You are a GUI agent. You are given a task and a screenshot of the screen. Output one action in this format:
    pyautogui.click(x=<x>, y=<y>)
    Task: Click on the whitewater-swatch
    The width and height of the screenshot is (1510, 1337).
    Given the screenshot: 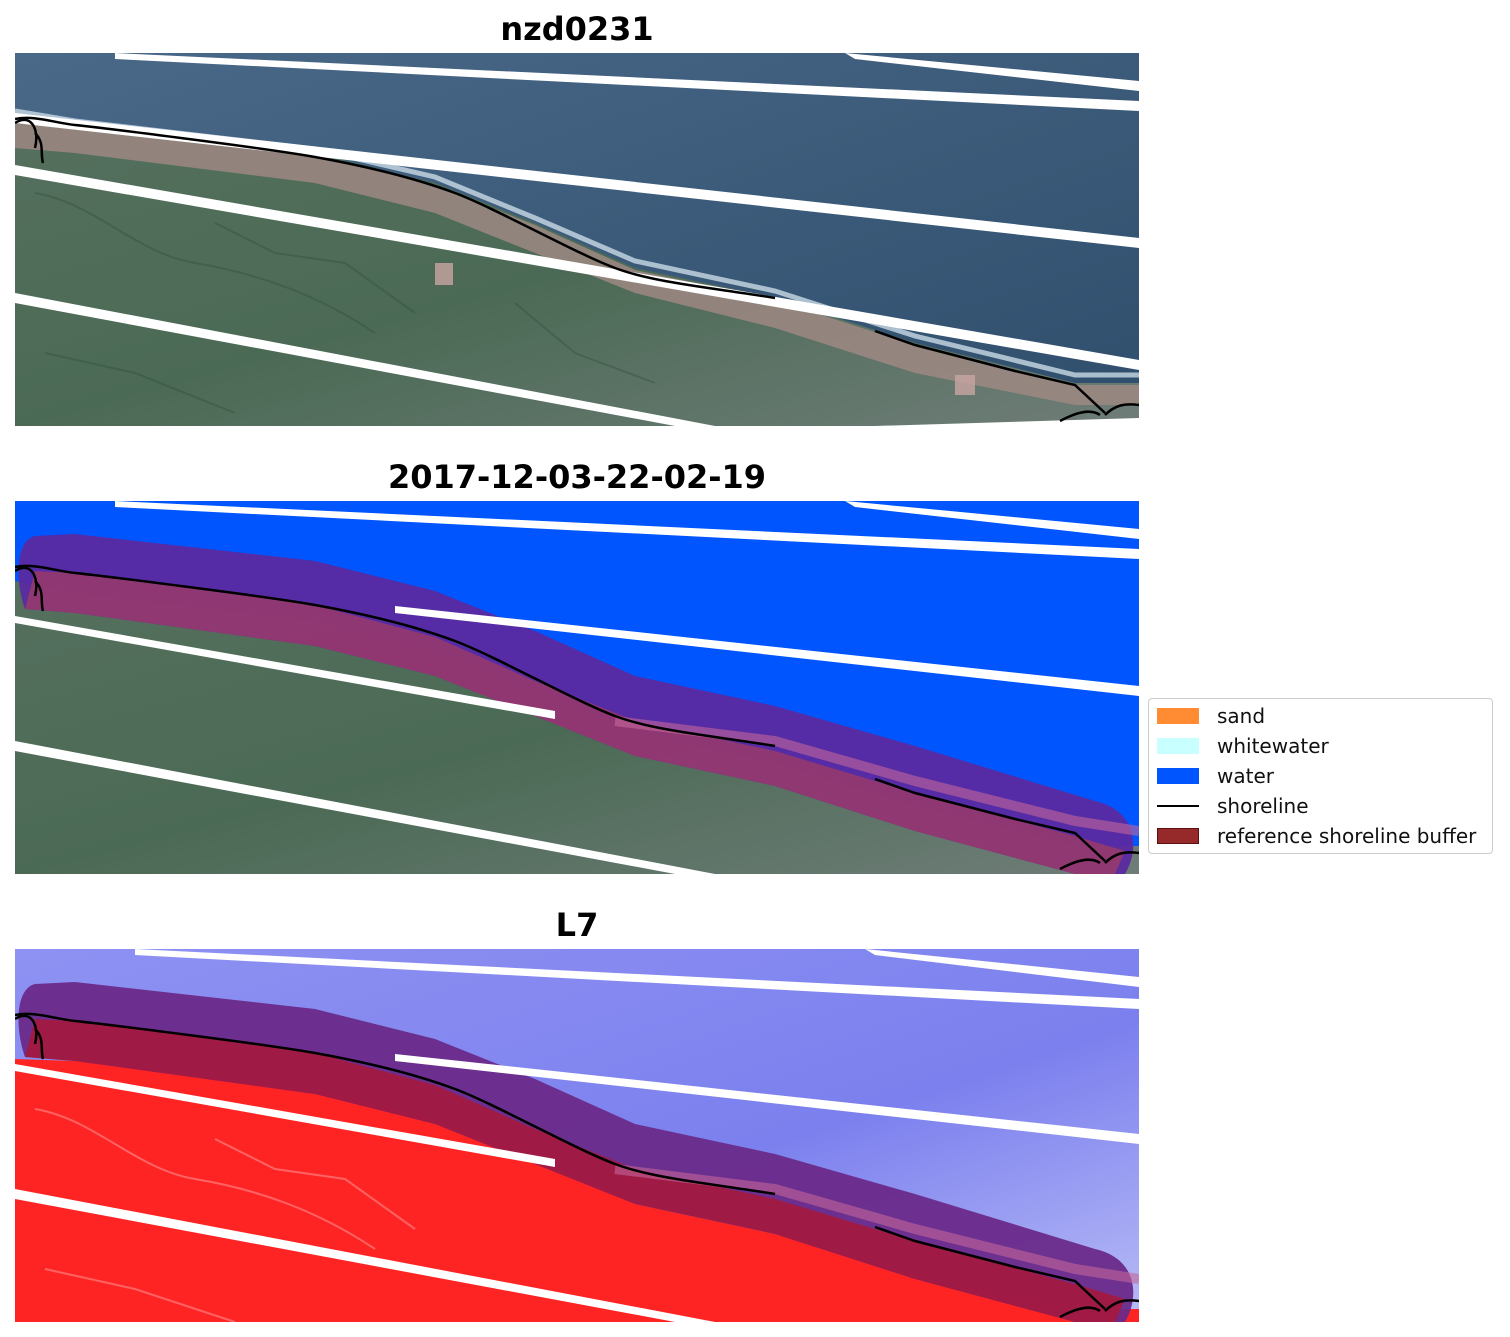 What is the action you would take?
    pyautogui.click(x=1178, y=746)
    